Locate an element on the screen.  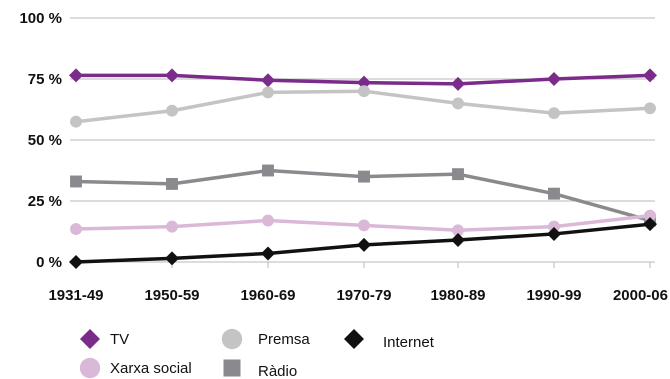
legend-label: Xarxa social is located at coordinates (151, 368).